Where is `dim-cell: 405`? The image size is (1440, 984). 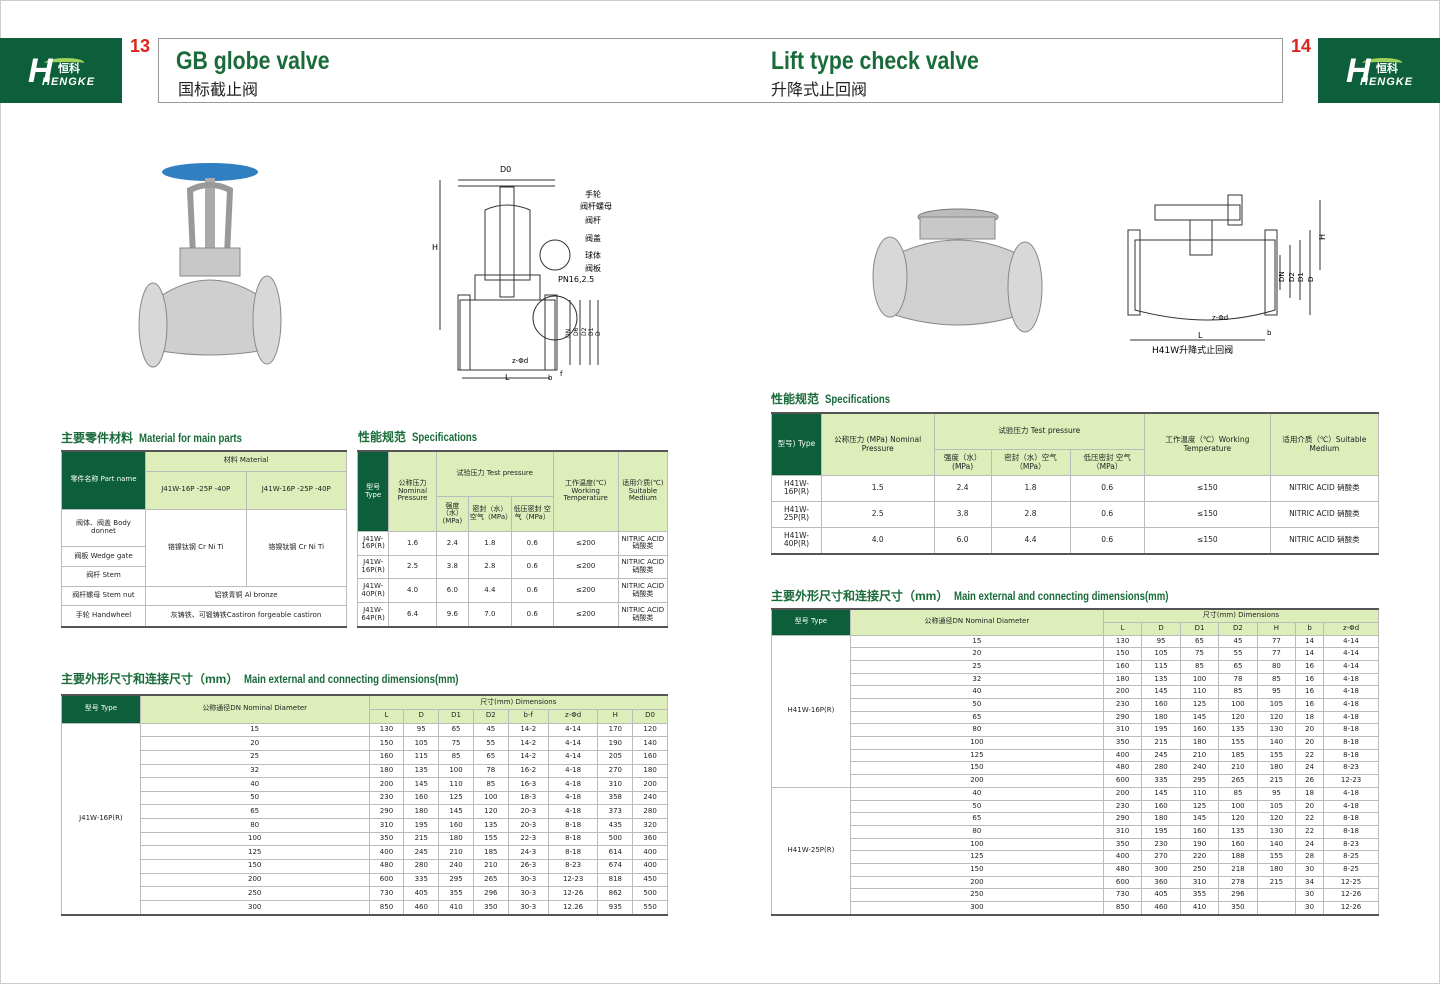 dim-cell: 405 is located at coordinates (1161, 895).